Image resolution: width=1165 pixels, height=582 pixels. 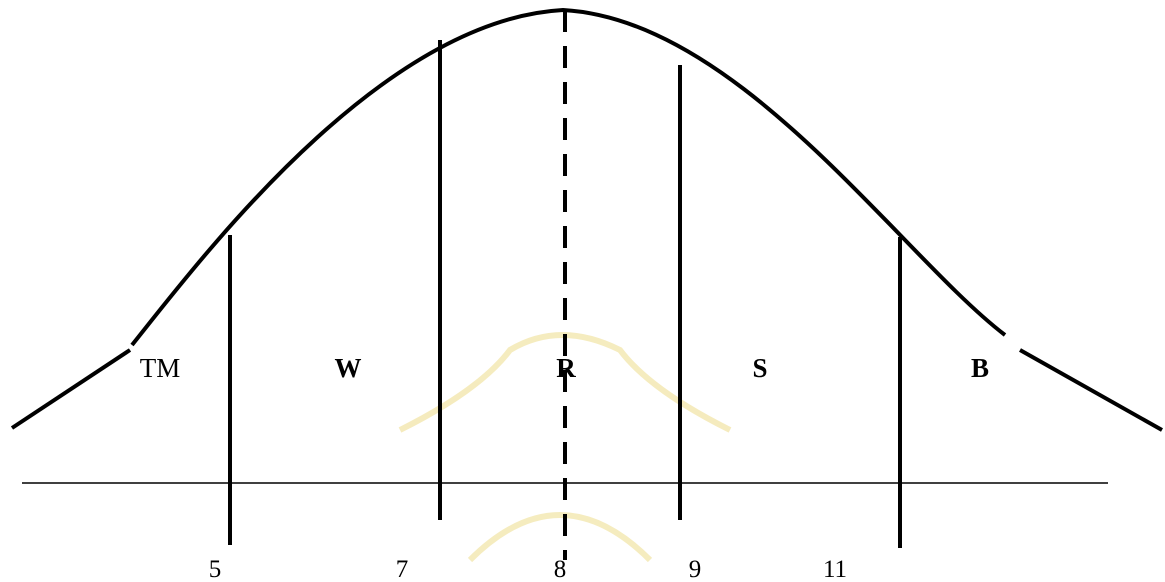 I want to click on axis-label: 7, so click(x=402, y=569).